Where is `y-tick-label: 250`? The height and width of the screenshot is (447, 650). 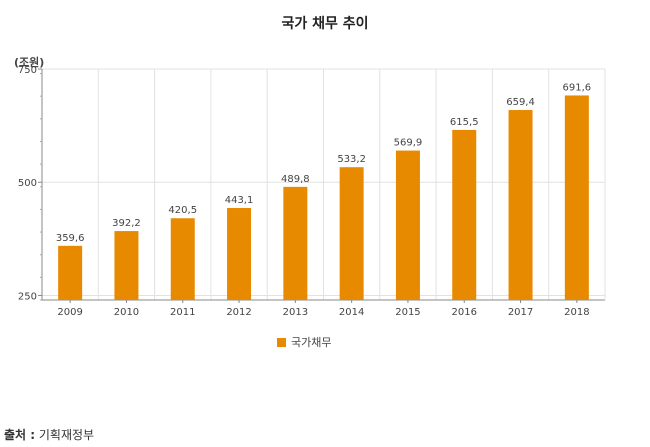 y-tick-label: 250 is located at coordinates (27, 296).